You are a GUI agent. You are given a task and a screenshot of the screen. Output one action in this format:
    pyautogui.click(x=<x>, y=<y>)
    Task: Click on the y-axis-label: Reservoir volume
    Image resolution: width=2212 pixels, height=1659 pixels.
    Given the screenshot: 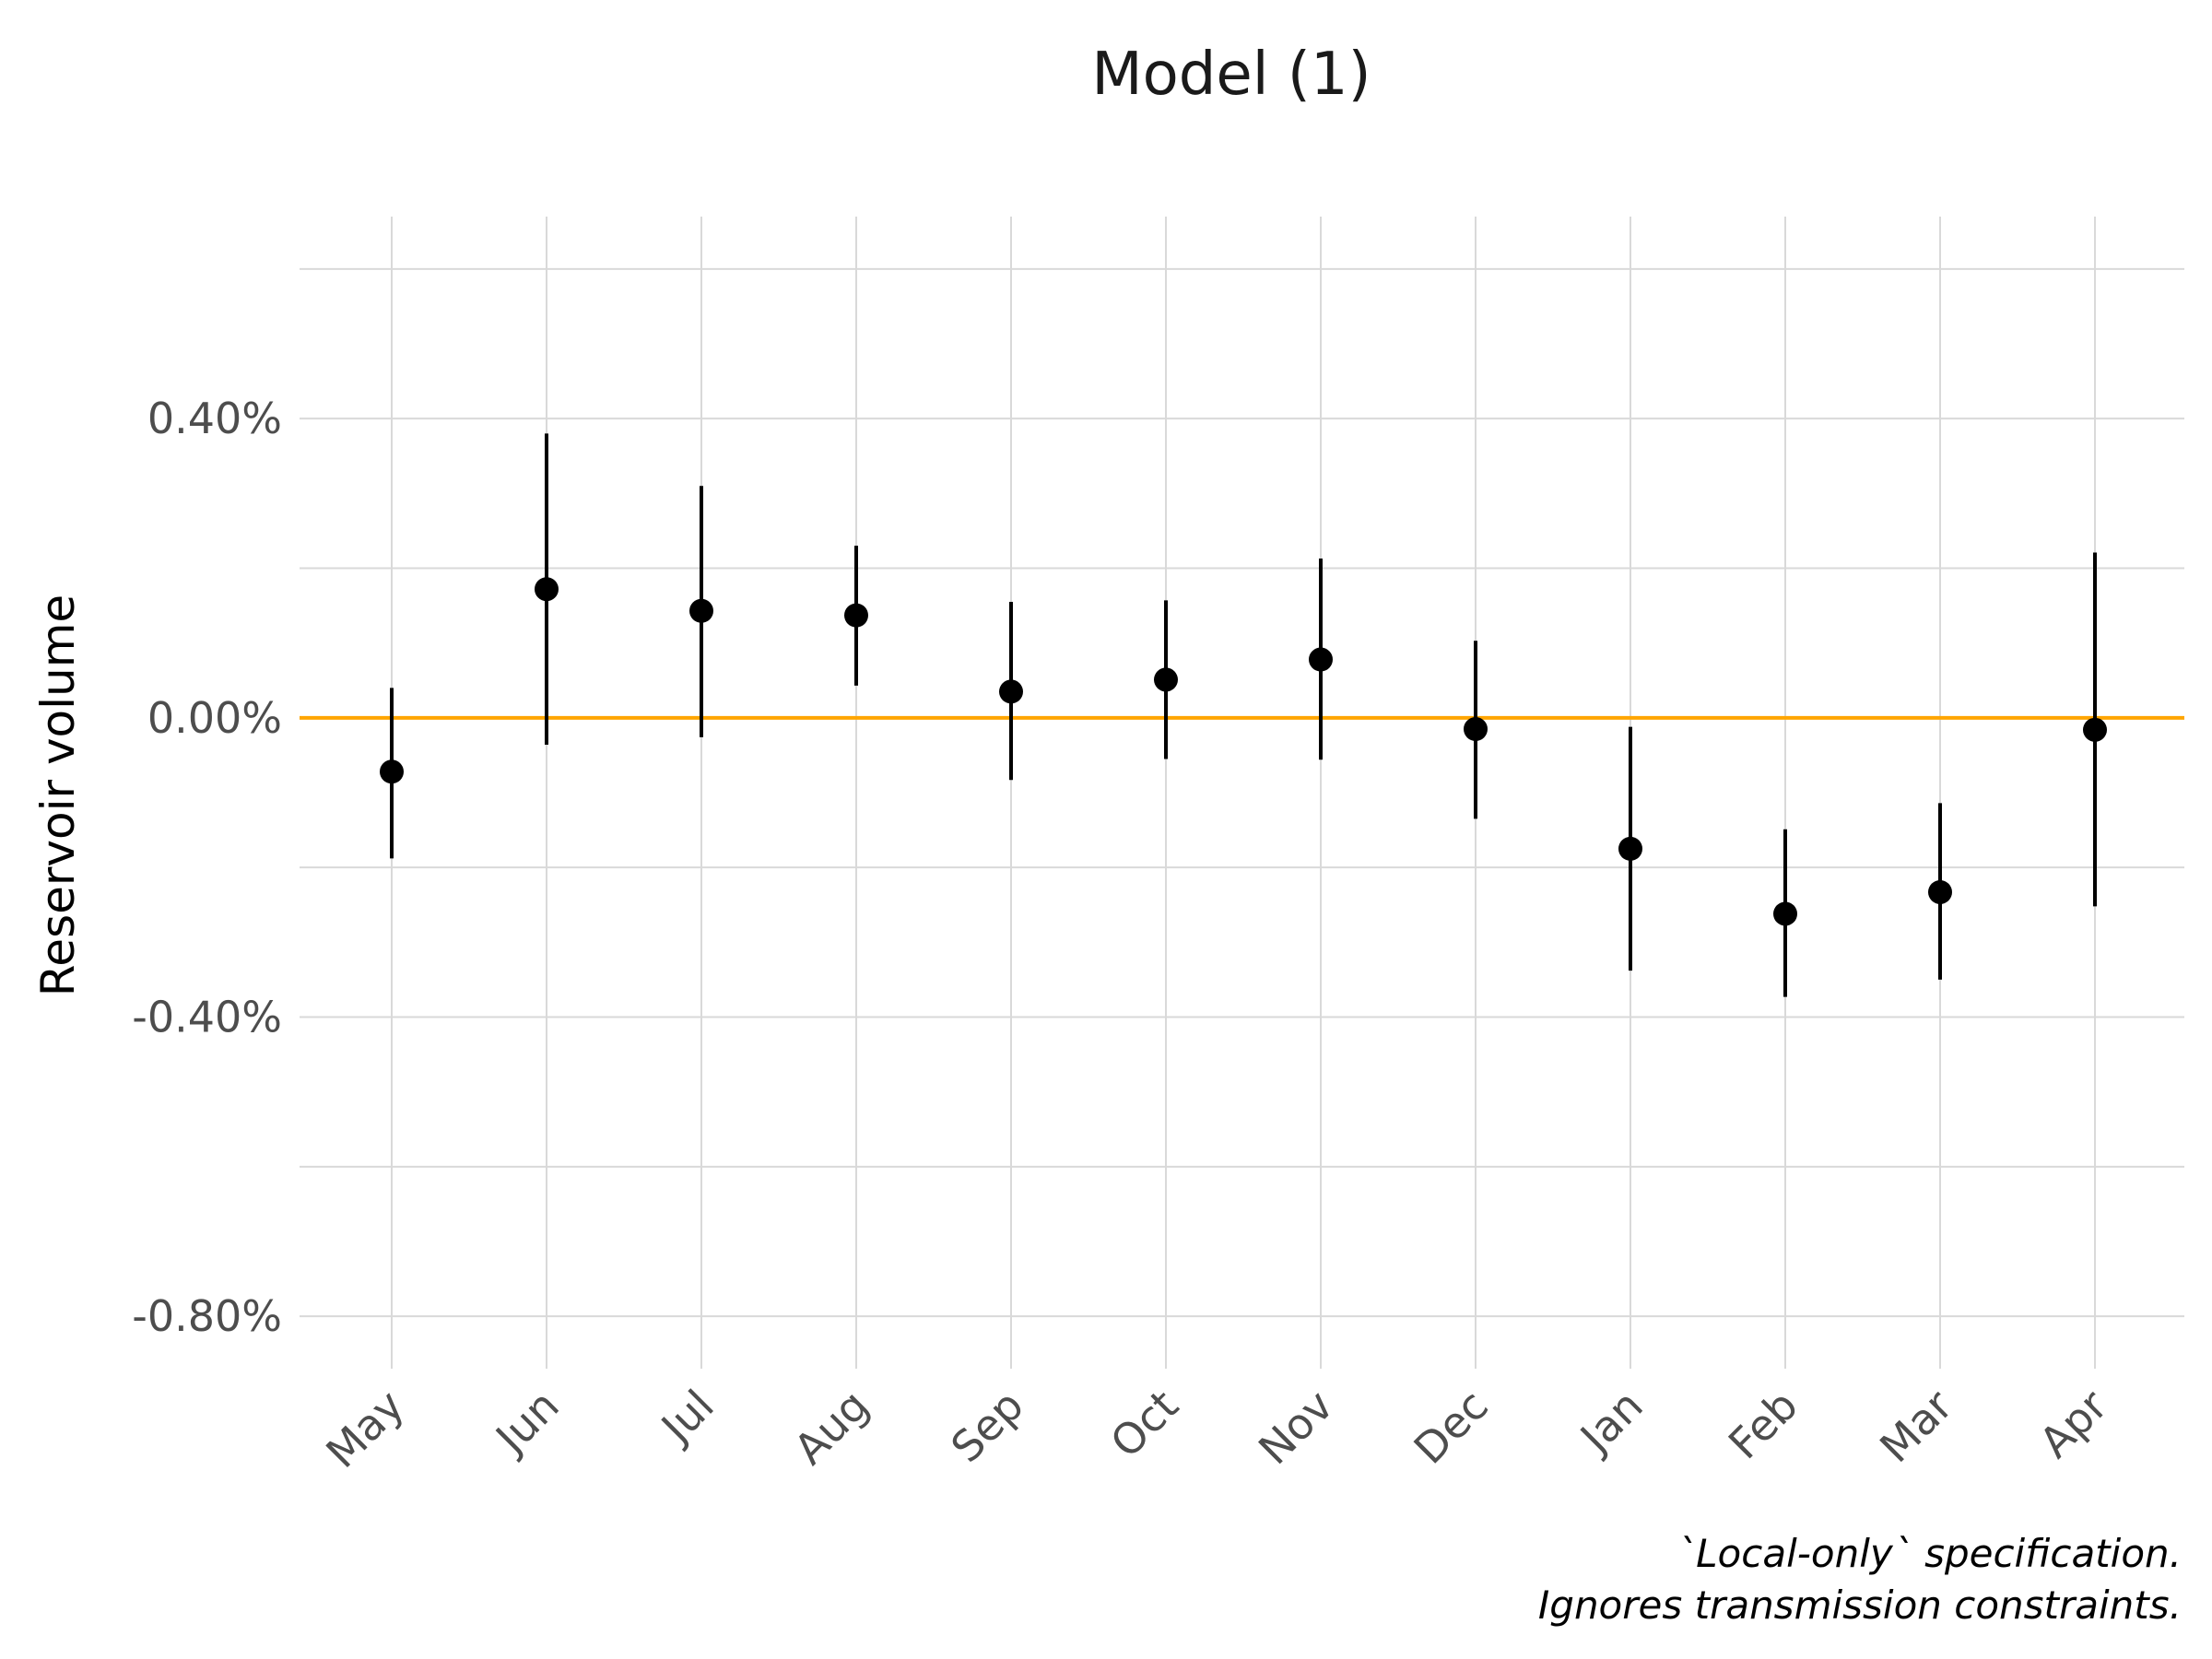 What is the action you would take?
    pyautogui.click(x=58, y=795)
    